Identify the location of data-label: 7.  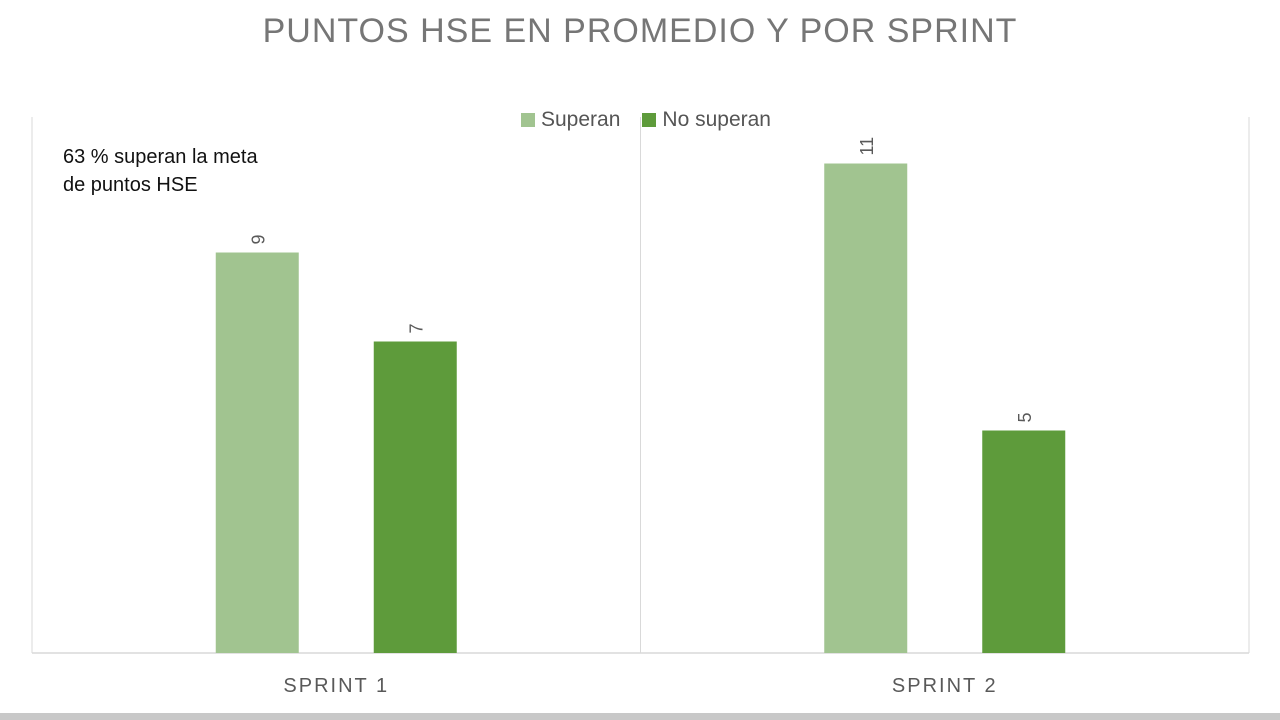
(416, 328).